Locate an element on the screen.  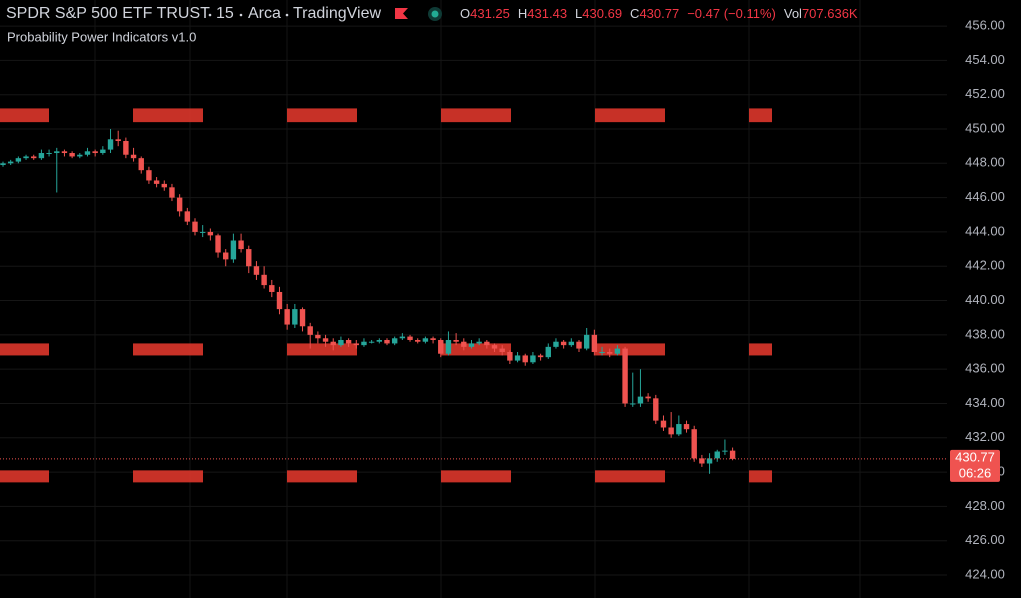
flag-icon is located at coordinates (401, 13).